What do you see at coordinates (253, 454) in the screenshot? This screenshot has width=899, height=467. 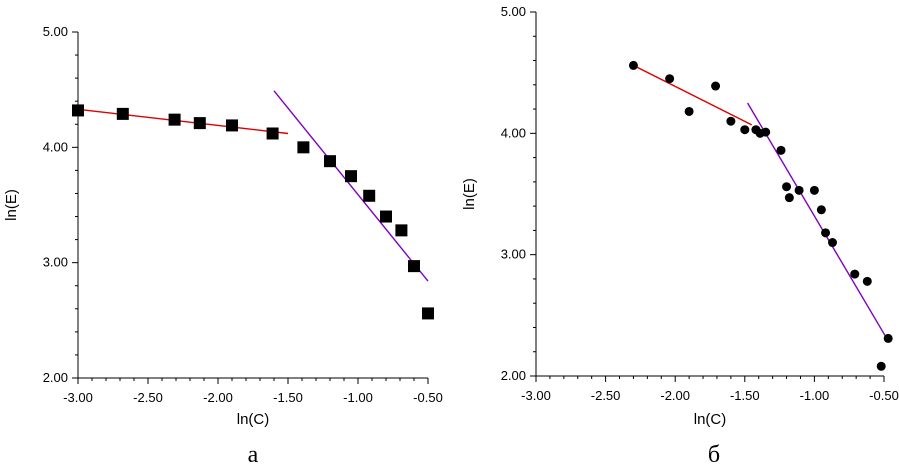 I see `panel-label: а` at bounding box center [253, 454].